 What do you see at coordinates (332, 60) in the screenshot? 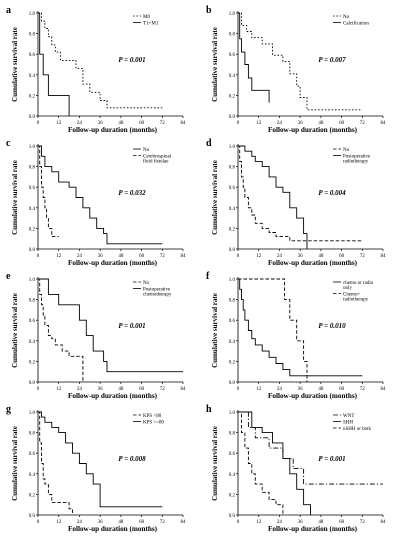
I see `p-value-label: P = 0.007` at bounding box center [332, 60].